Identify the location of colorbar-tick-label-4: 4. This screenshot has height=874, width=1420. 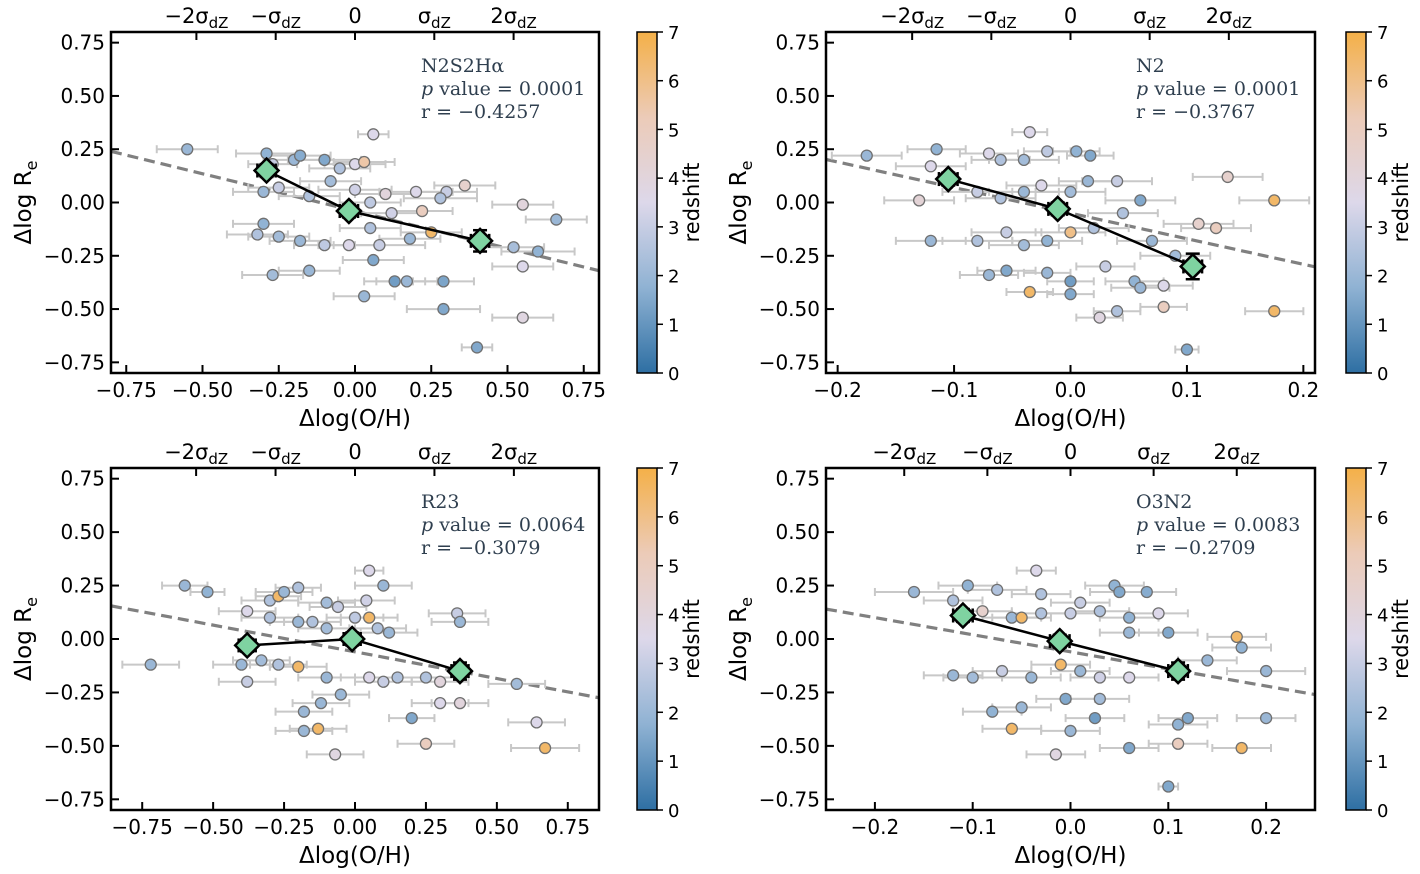
(1382, 616).